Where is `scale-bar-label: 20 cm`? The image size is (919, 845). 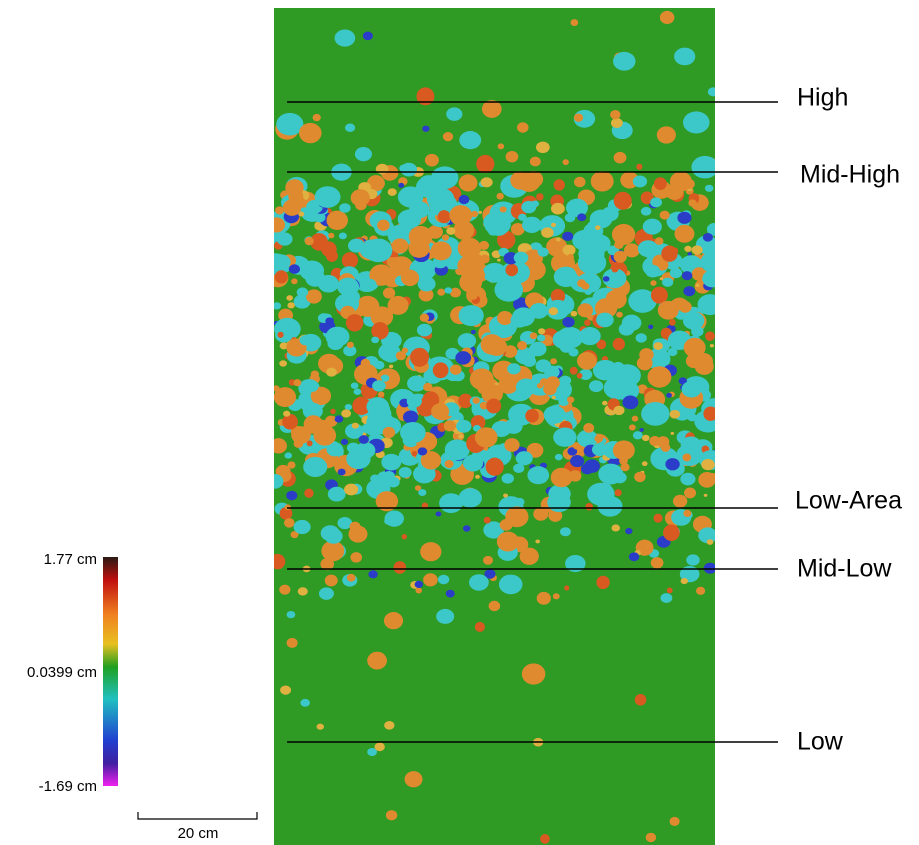
scale-bar-label: 20 cm is located at coordinates (198, 833).